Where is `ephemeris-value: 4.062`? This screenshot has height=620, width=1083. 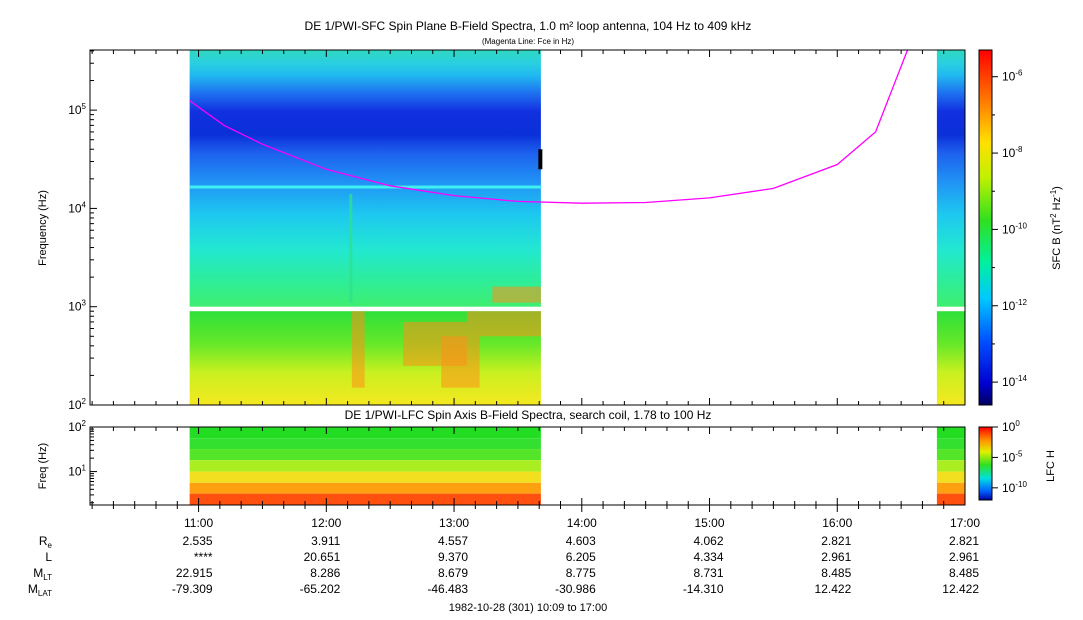 ephemeris-value: 4.062 is located at coordinates (708, 541).